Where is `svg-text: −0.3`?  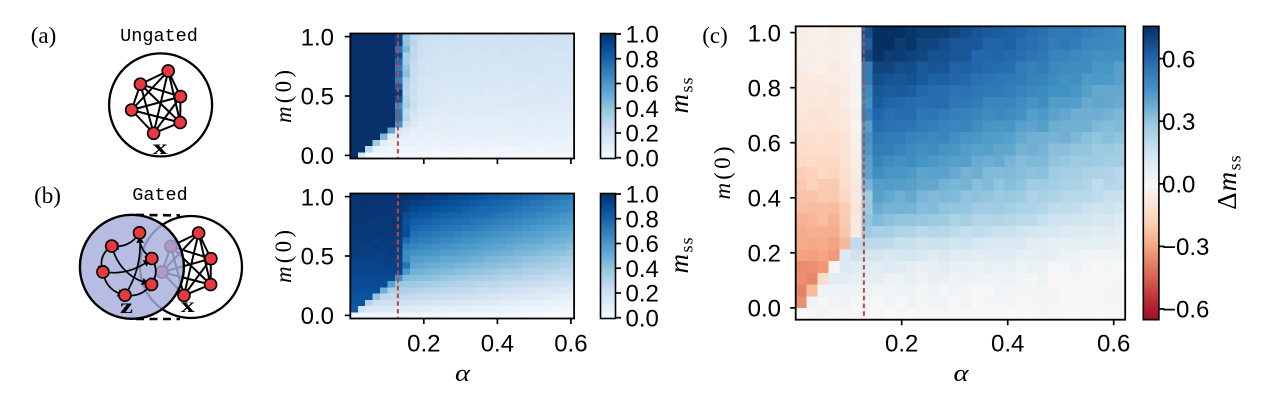
svg-text: −0.3 is located at coordinates (1185, 247).